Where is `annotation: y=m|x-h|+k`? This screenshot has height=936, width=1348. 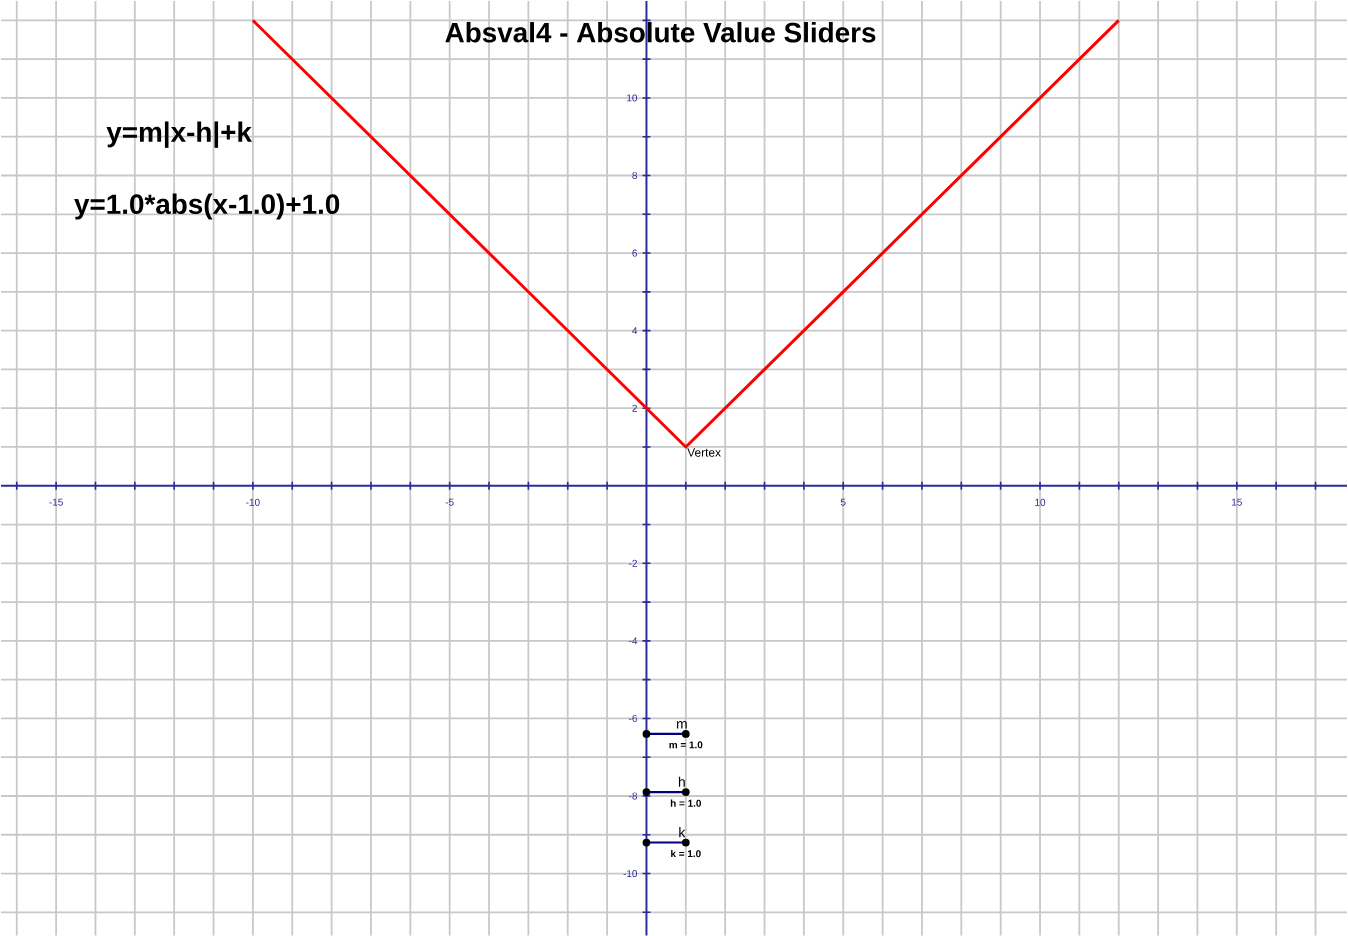
annotation: y=m|x-h|+k is located at coordinates (179, 134).